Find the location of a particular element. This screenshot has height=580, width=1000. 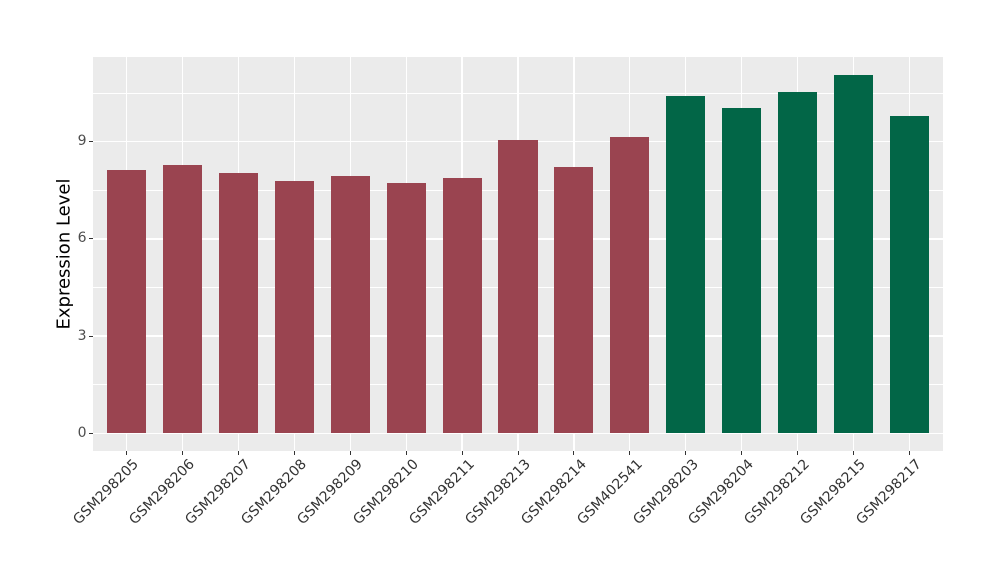

y-axis-title: Expression Level is located at coordinates (64, 254).